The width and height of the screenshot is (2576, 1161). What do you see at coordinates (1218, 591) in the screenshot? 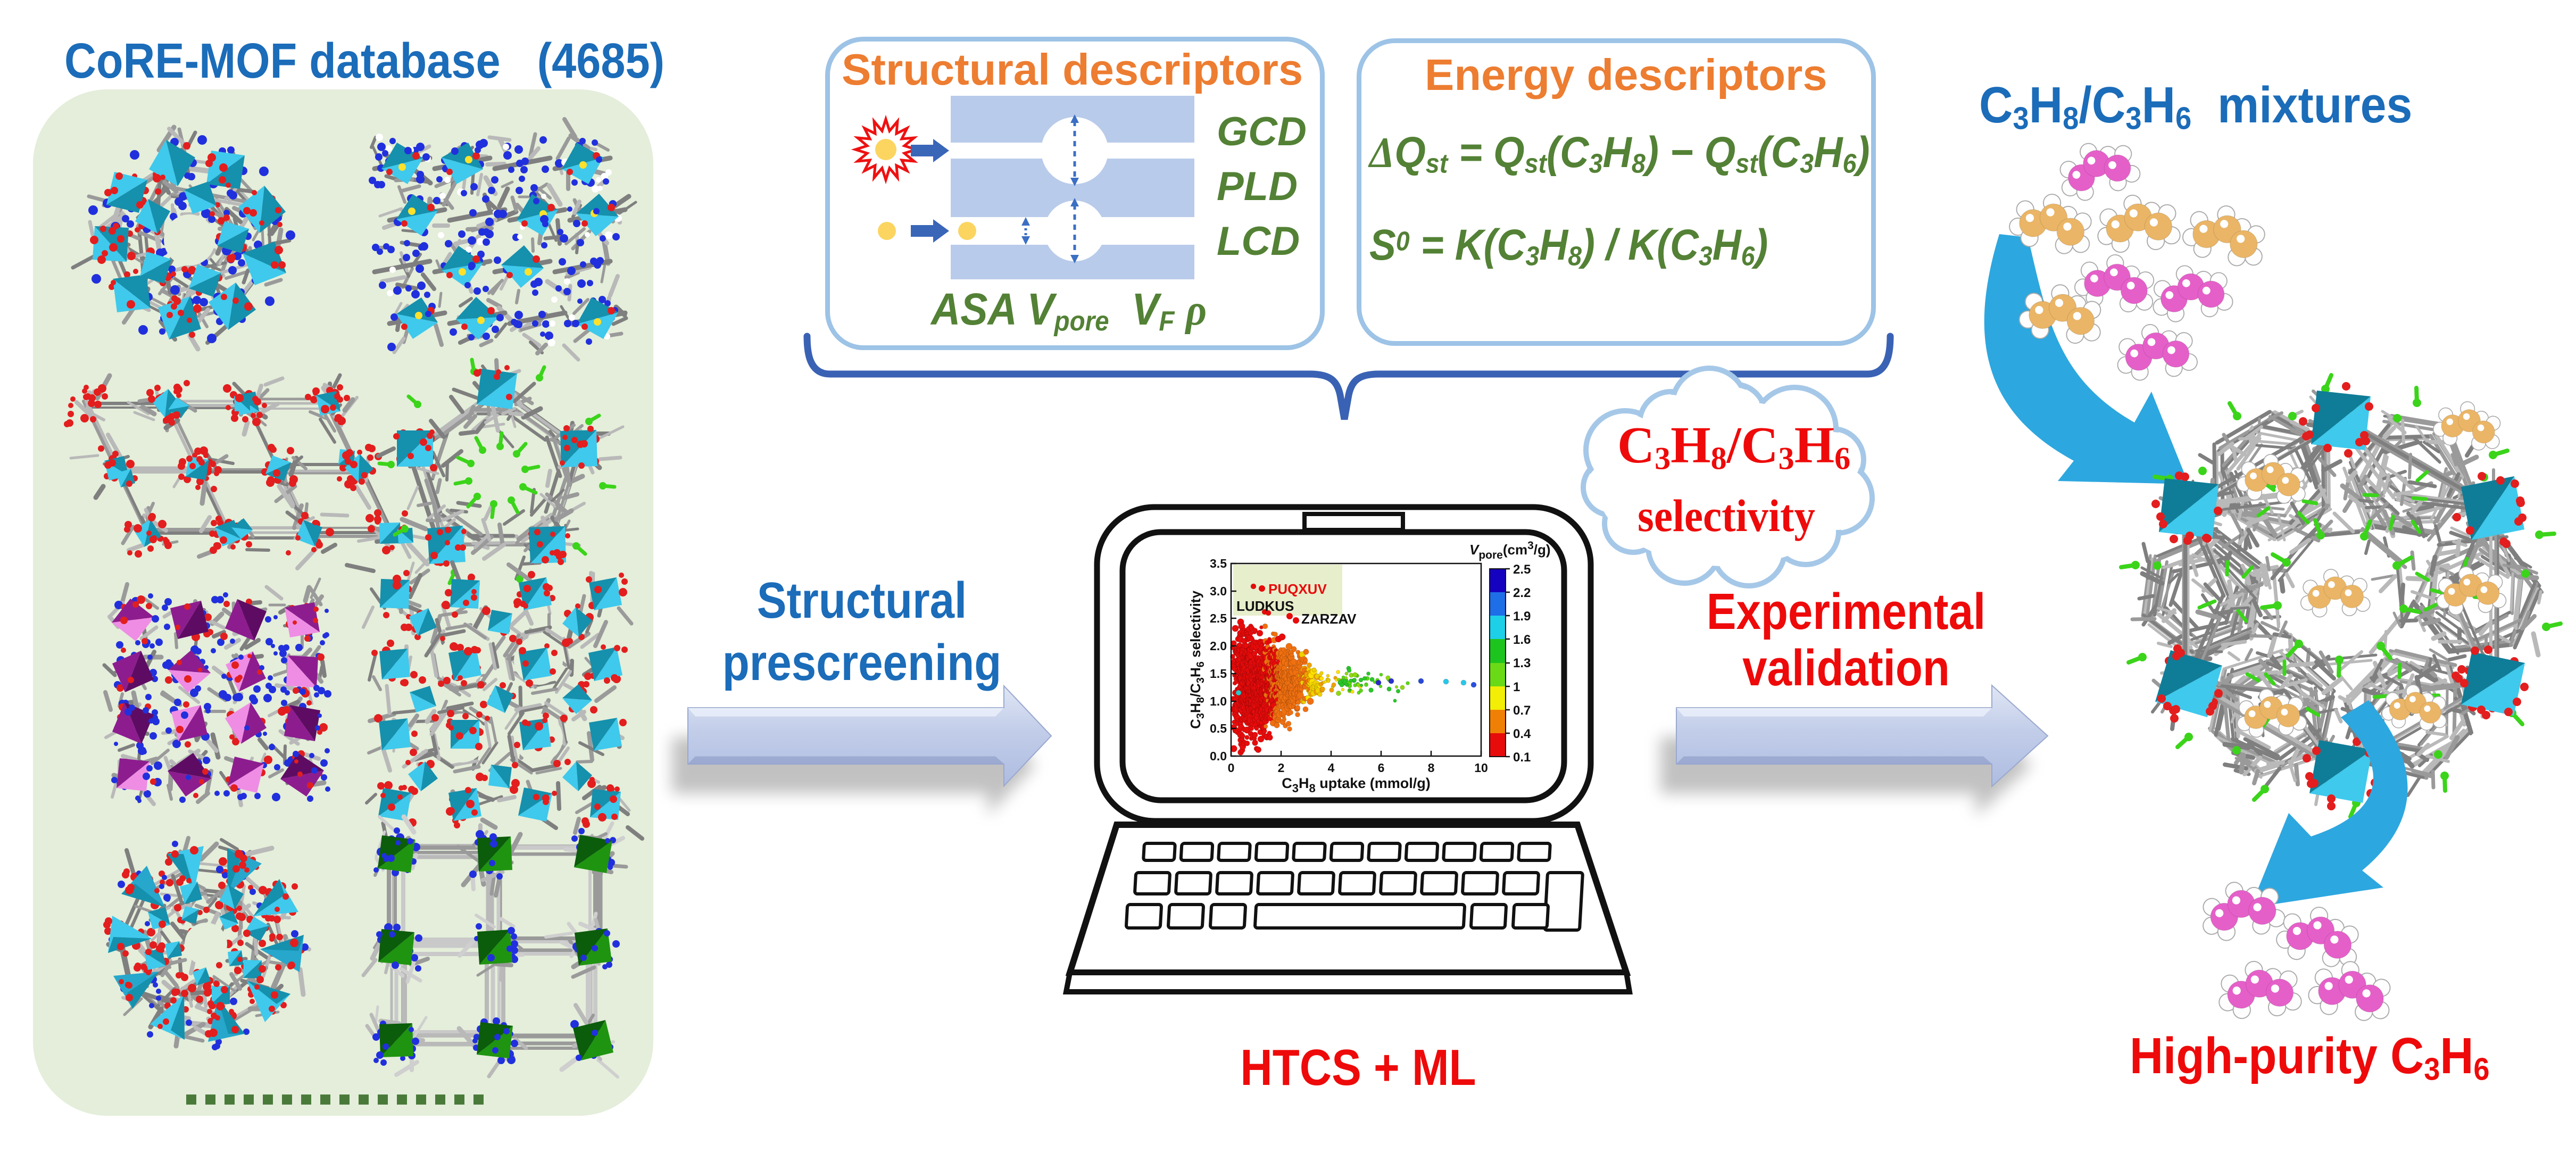
I see `svg-text: 3.0` at bounding box center [1218, 591].